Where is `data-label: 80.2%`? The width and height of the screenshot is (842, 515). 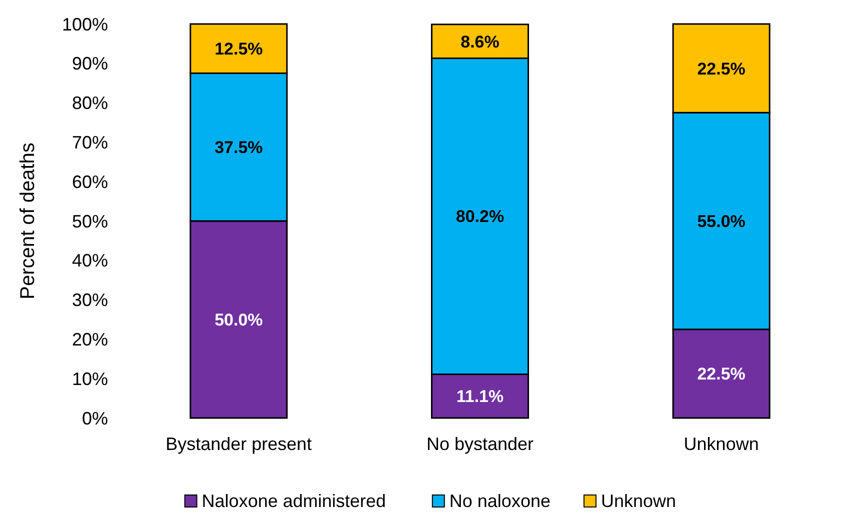 data-label: 80.2% is located at coordinates (480, 216).